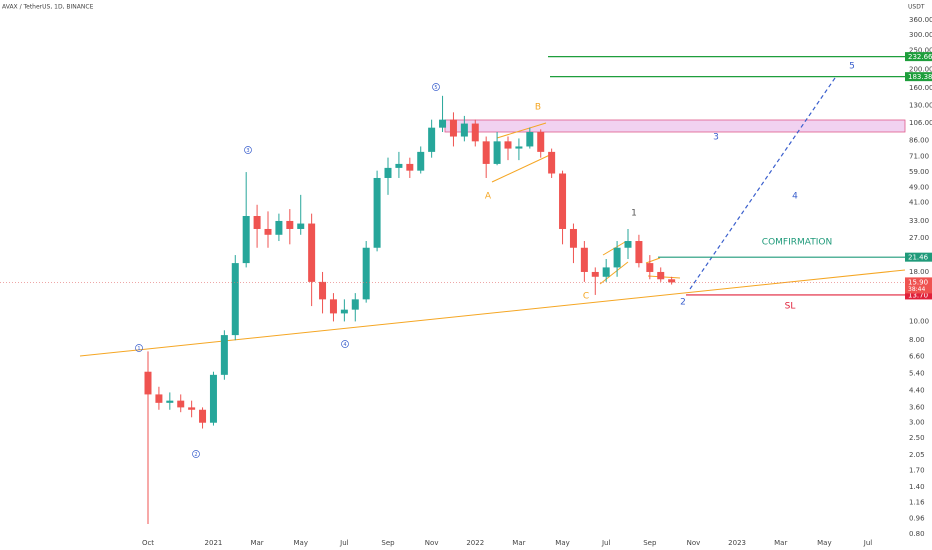 The height and width of the screenshot is (550, 932). I want to click on wave-label: 5, so click(435, 88).